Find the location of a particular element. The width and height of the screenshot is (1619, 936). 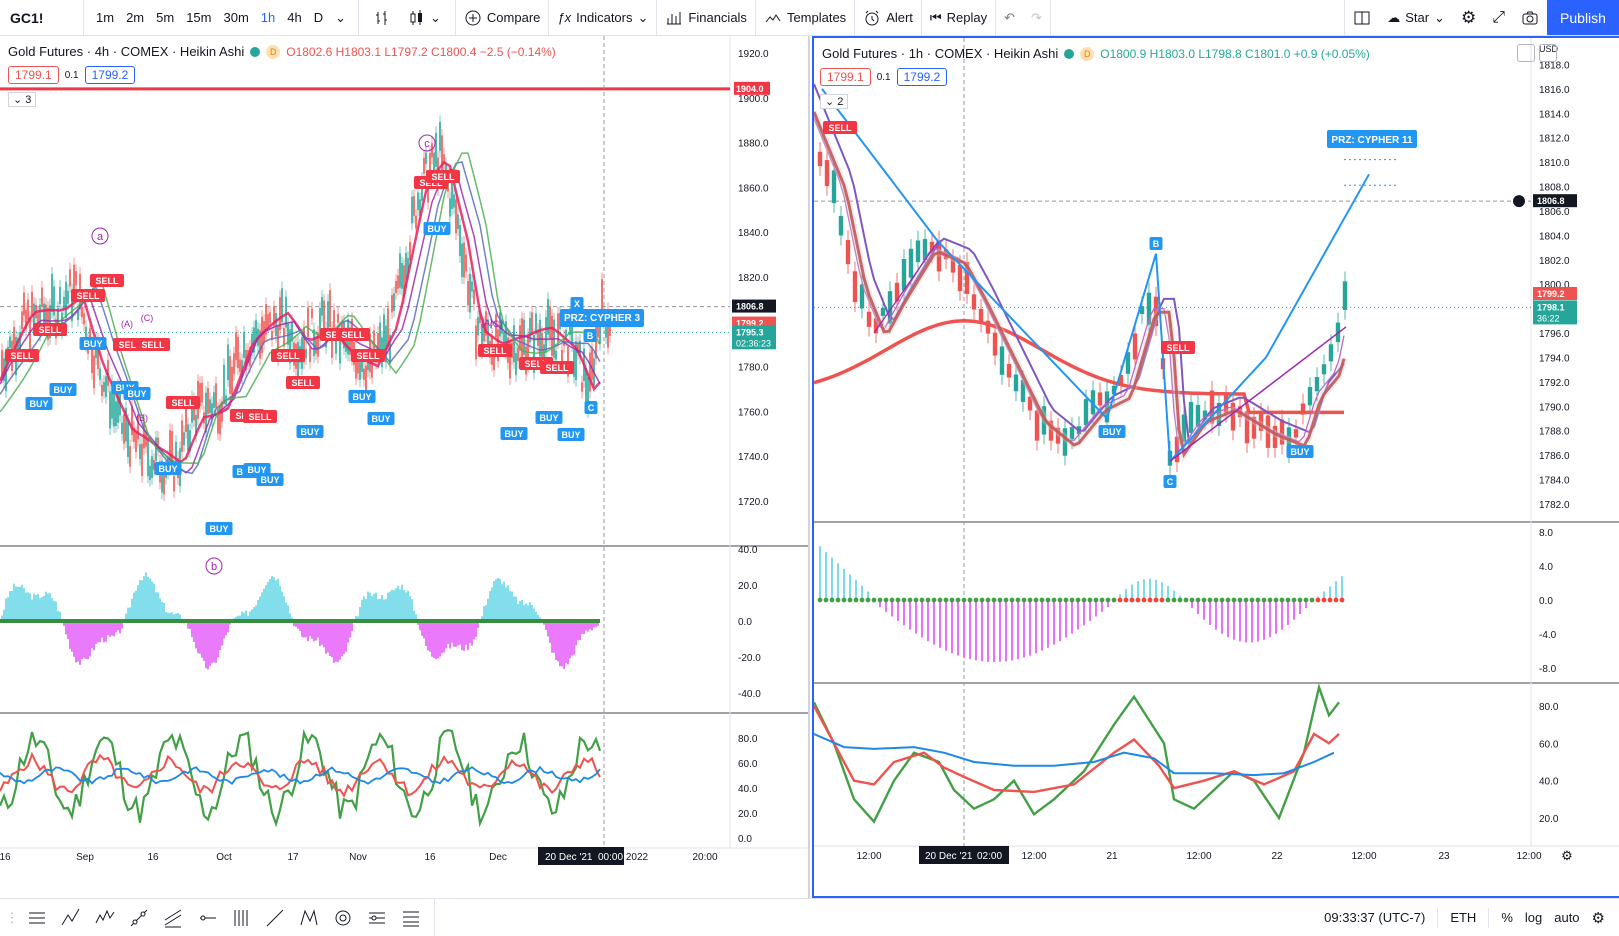

timeframe-2m: 2m is located at coordinates (135, 17).